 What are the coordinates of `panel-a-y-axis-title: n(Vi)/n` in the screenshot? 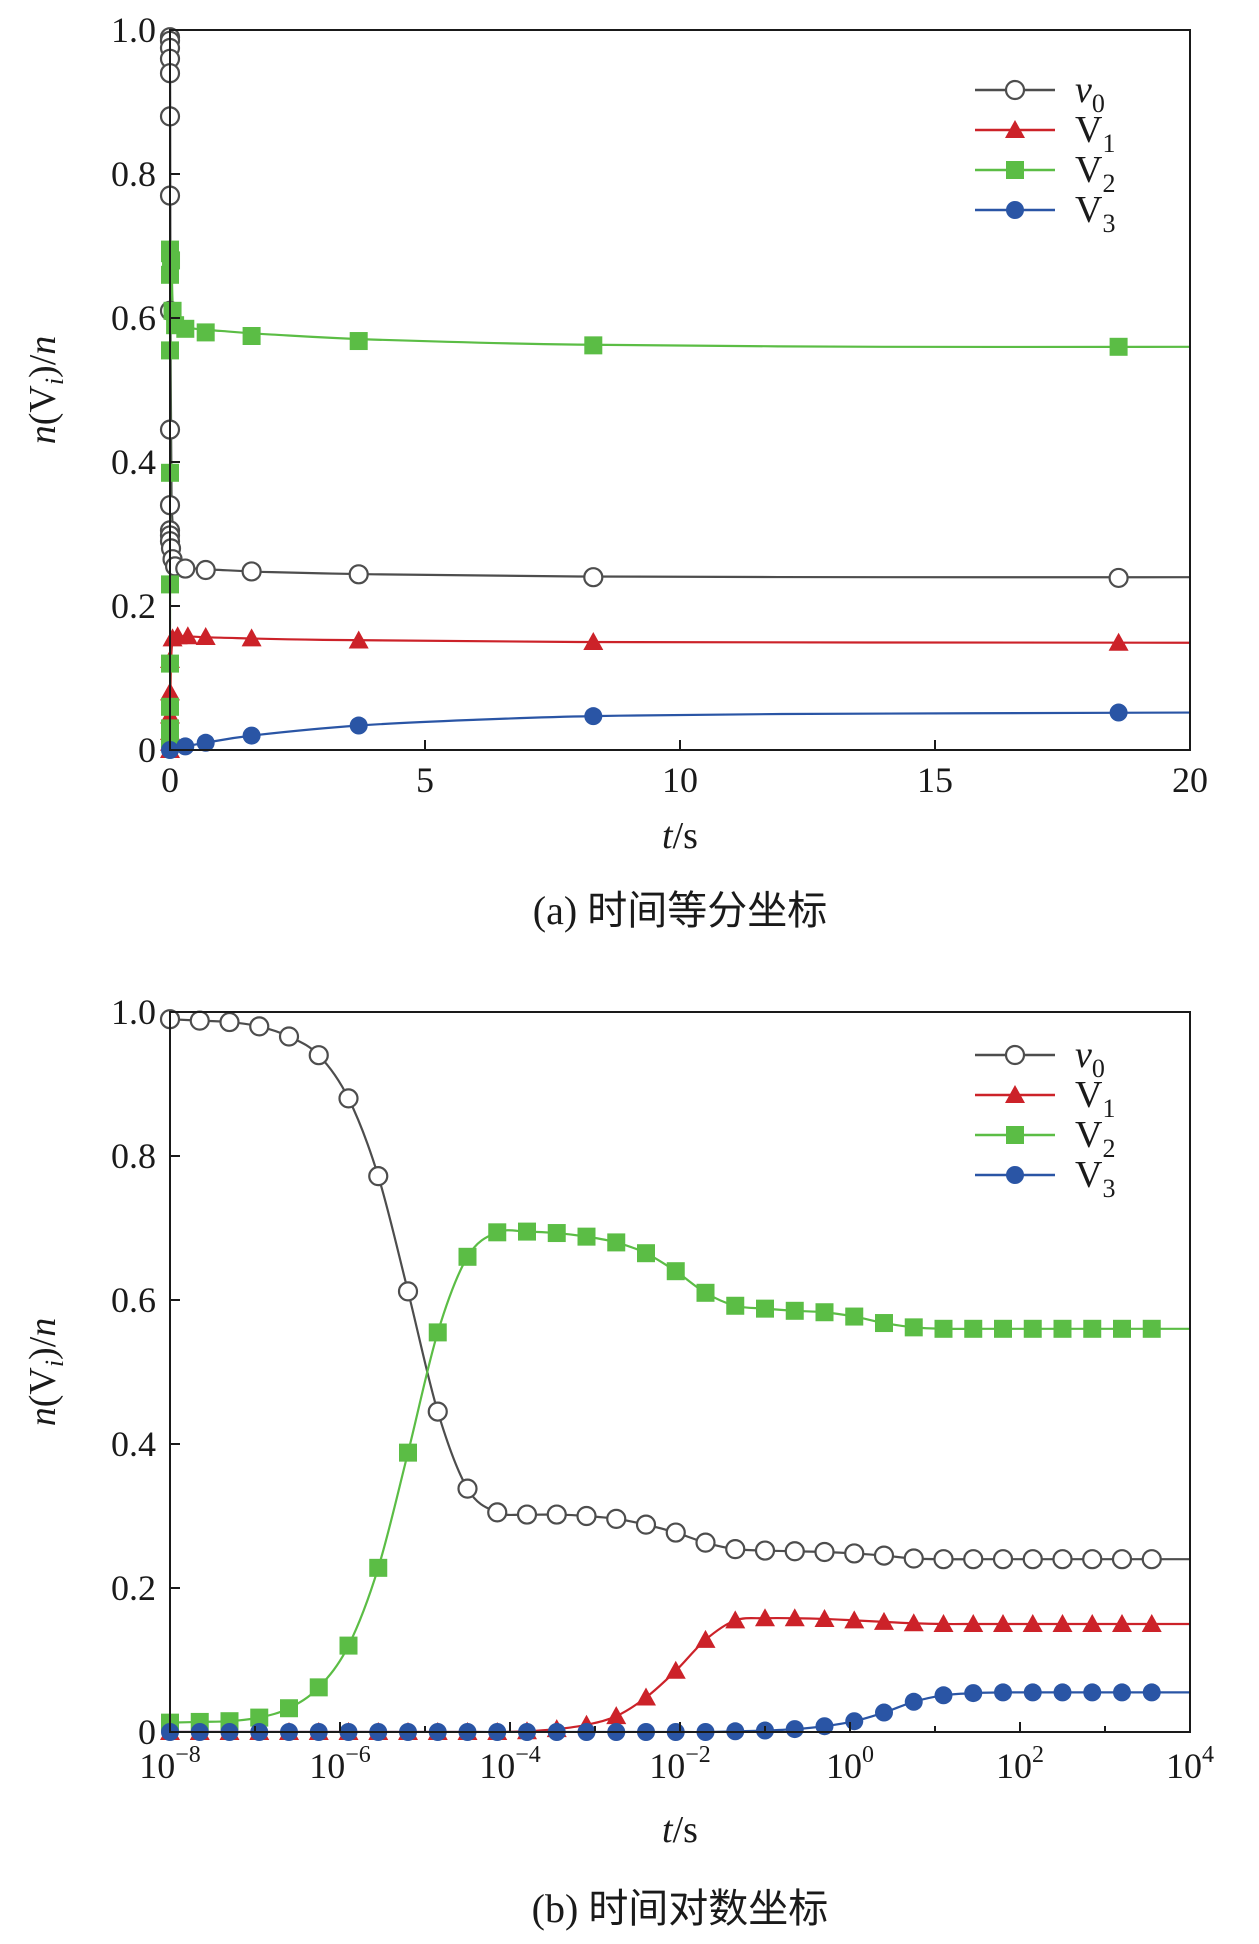 It's located at (45, 390).